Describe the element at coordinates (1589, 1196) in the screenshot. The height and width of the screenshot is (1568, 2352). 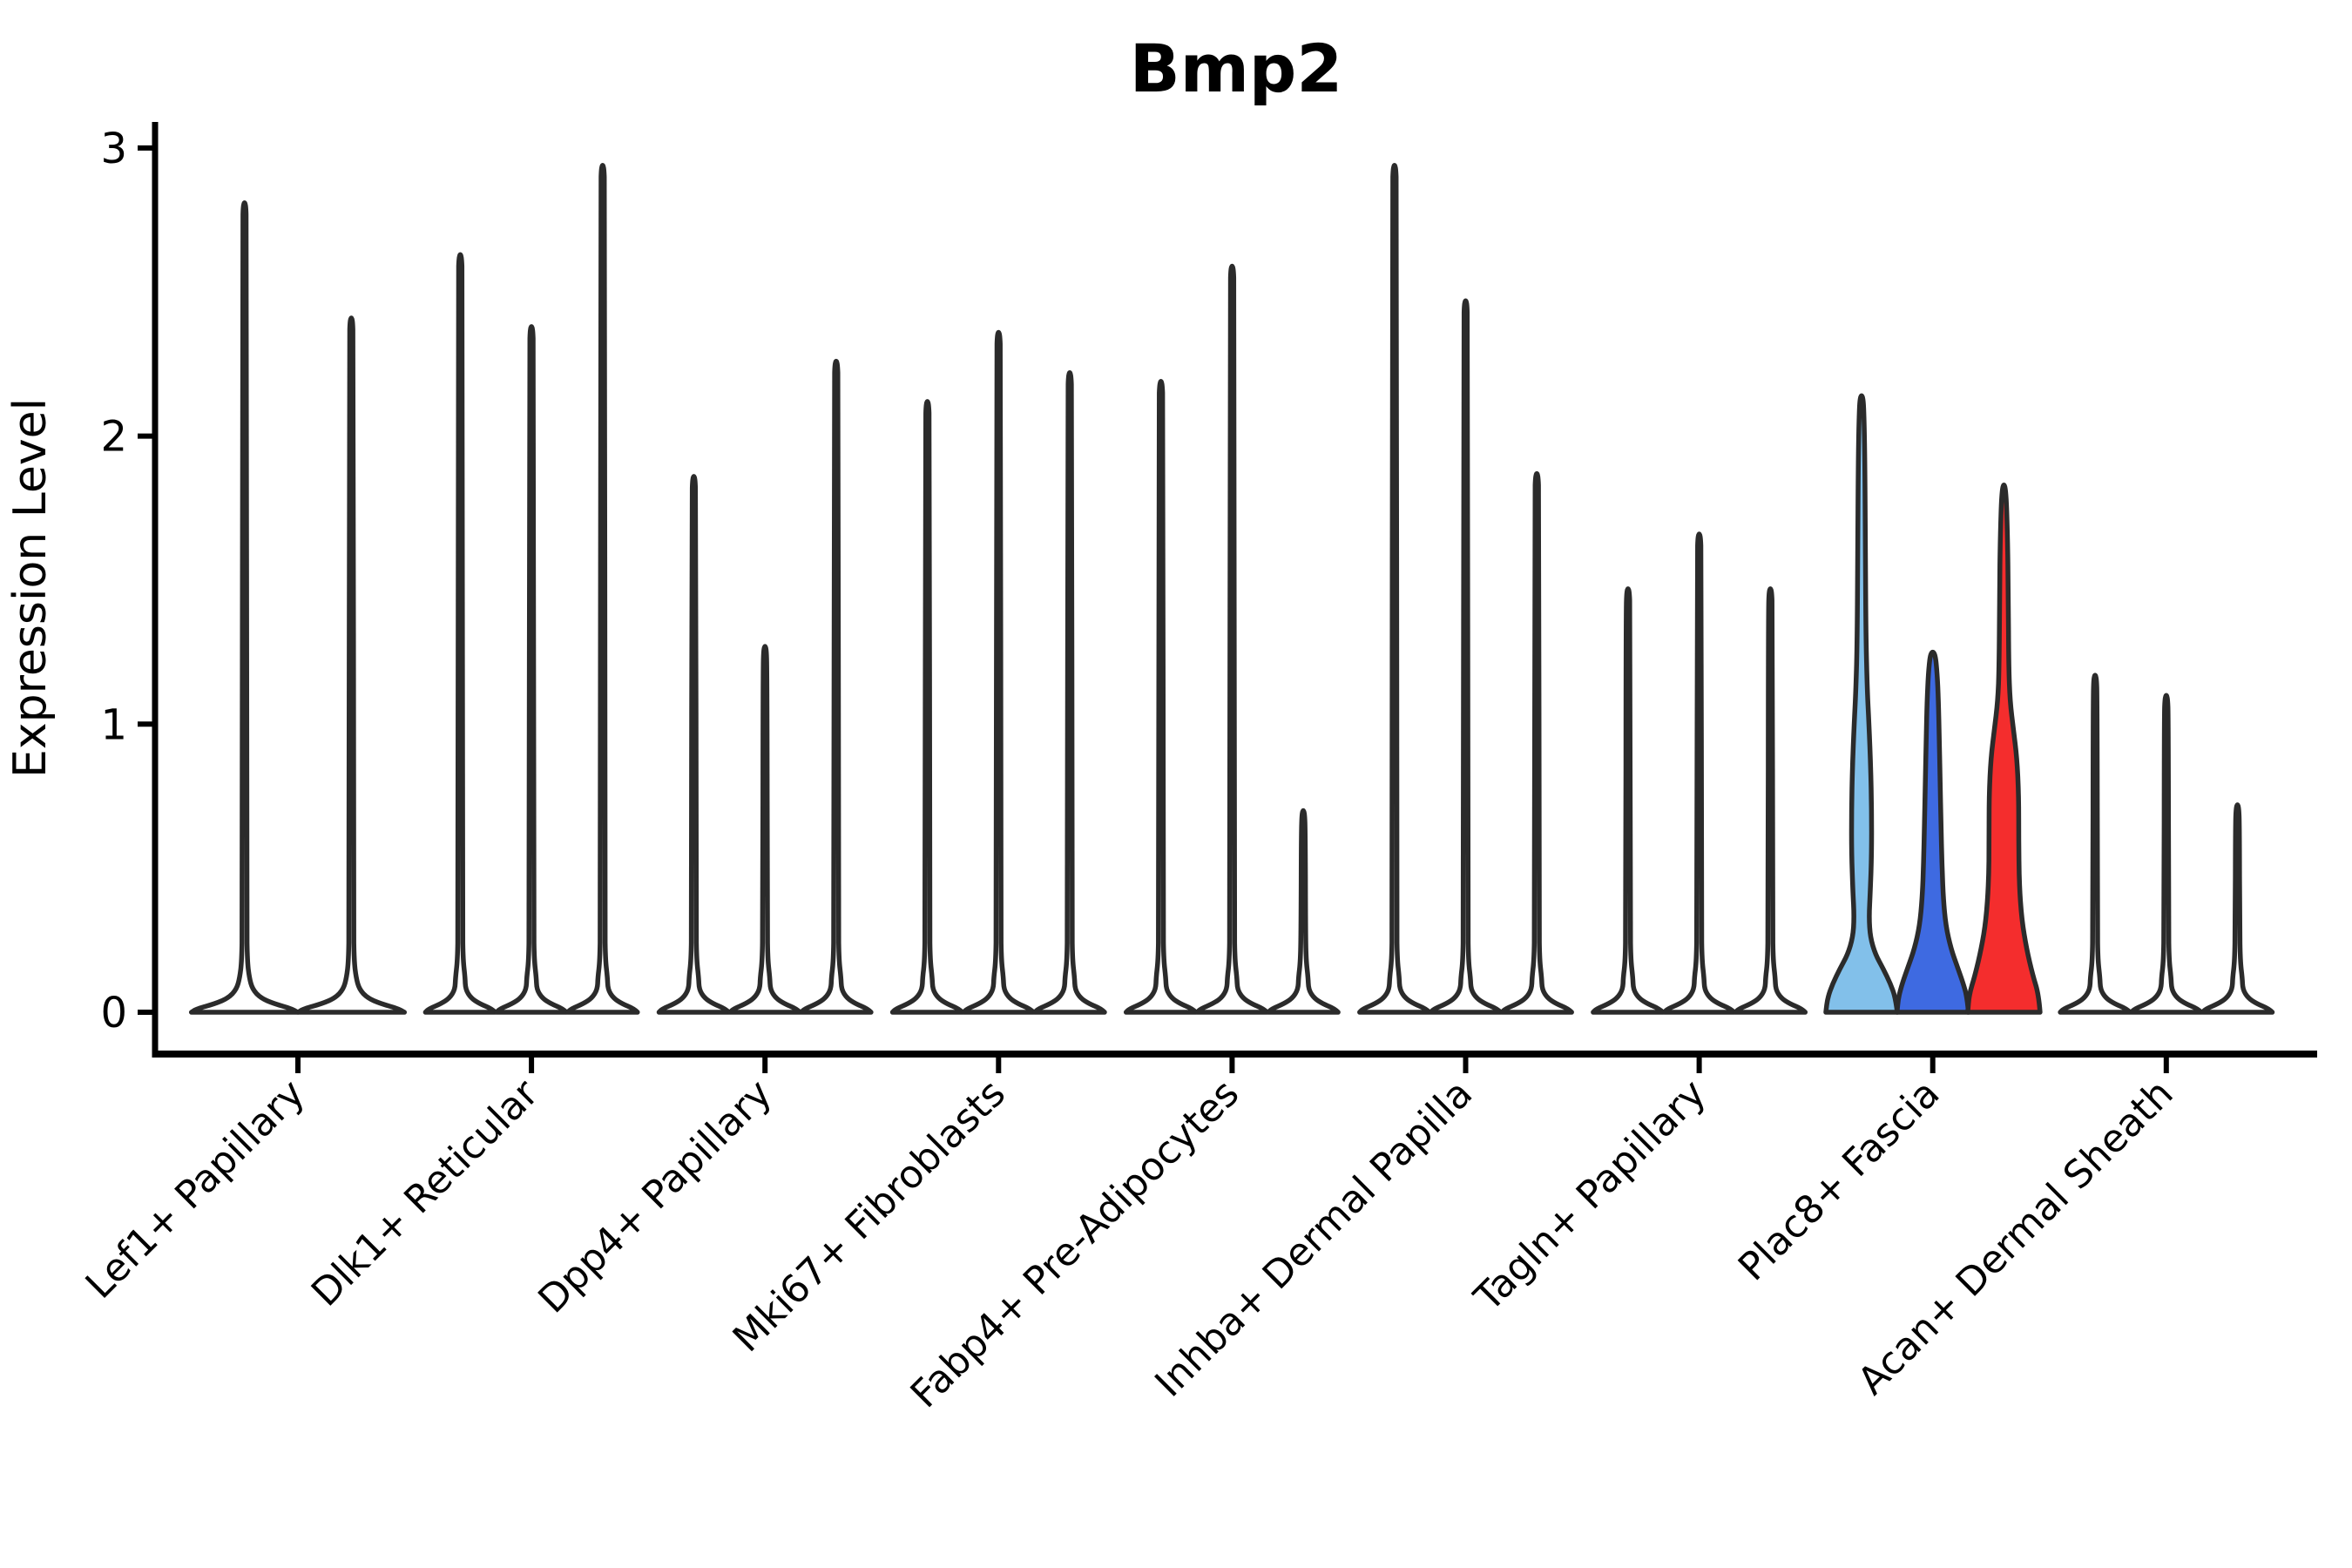
I see `x-axis-label: Tagln+ Papillary` at that location.